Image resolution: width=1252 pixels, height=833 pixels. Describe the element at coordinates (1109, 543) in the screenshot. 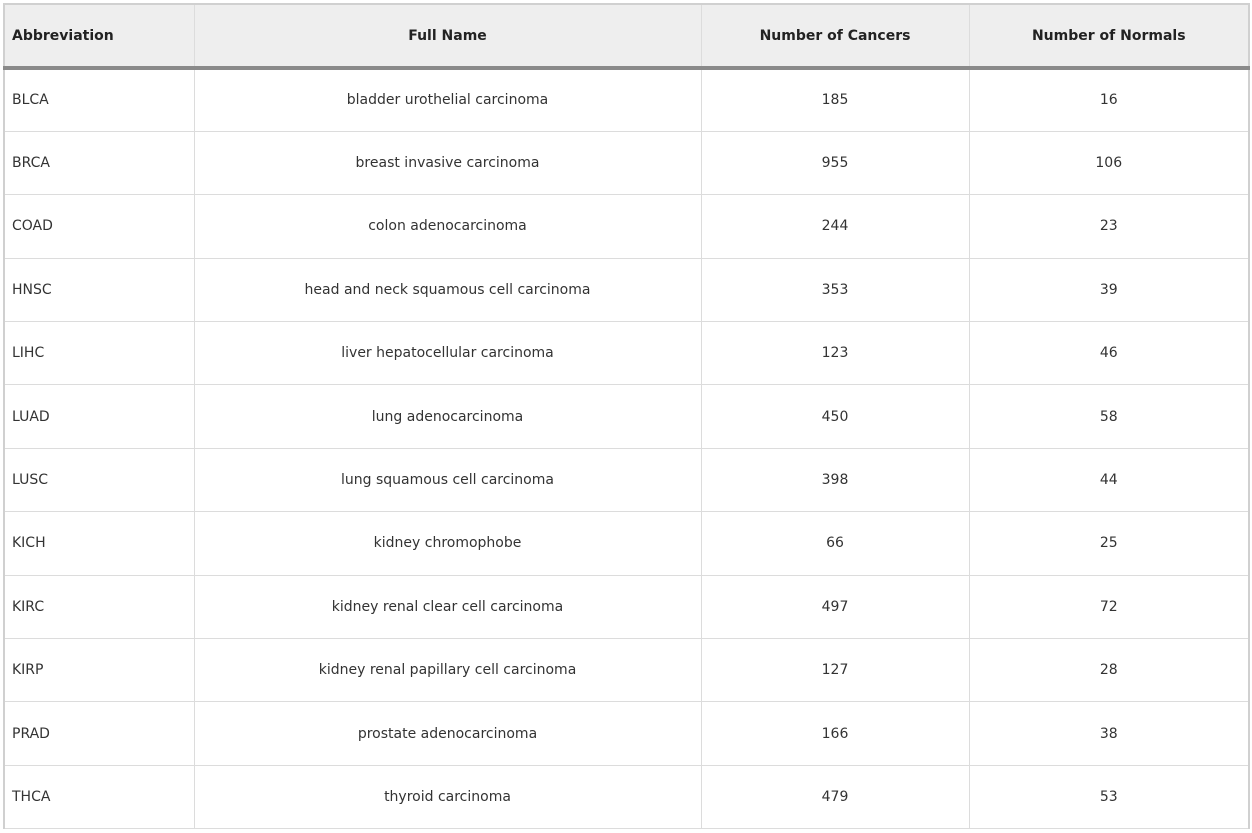

I see `cell-number-of-normals: 25` at that location.